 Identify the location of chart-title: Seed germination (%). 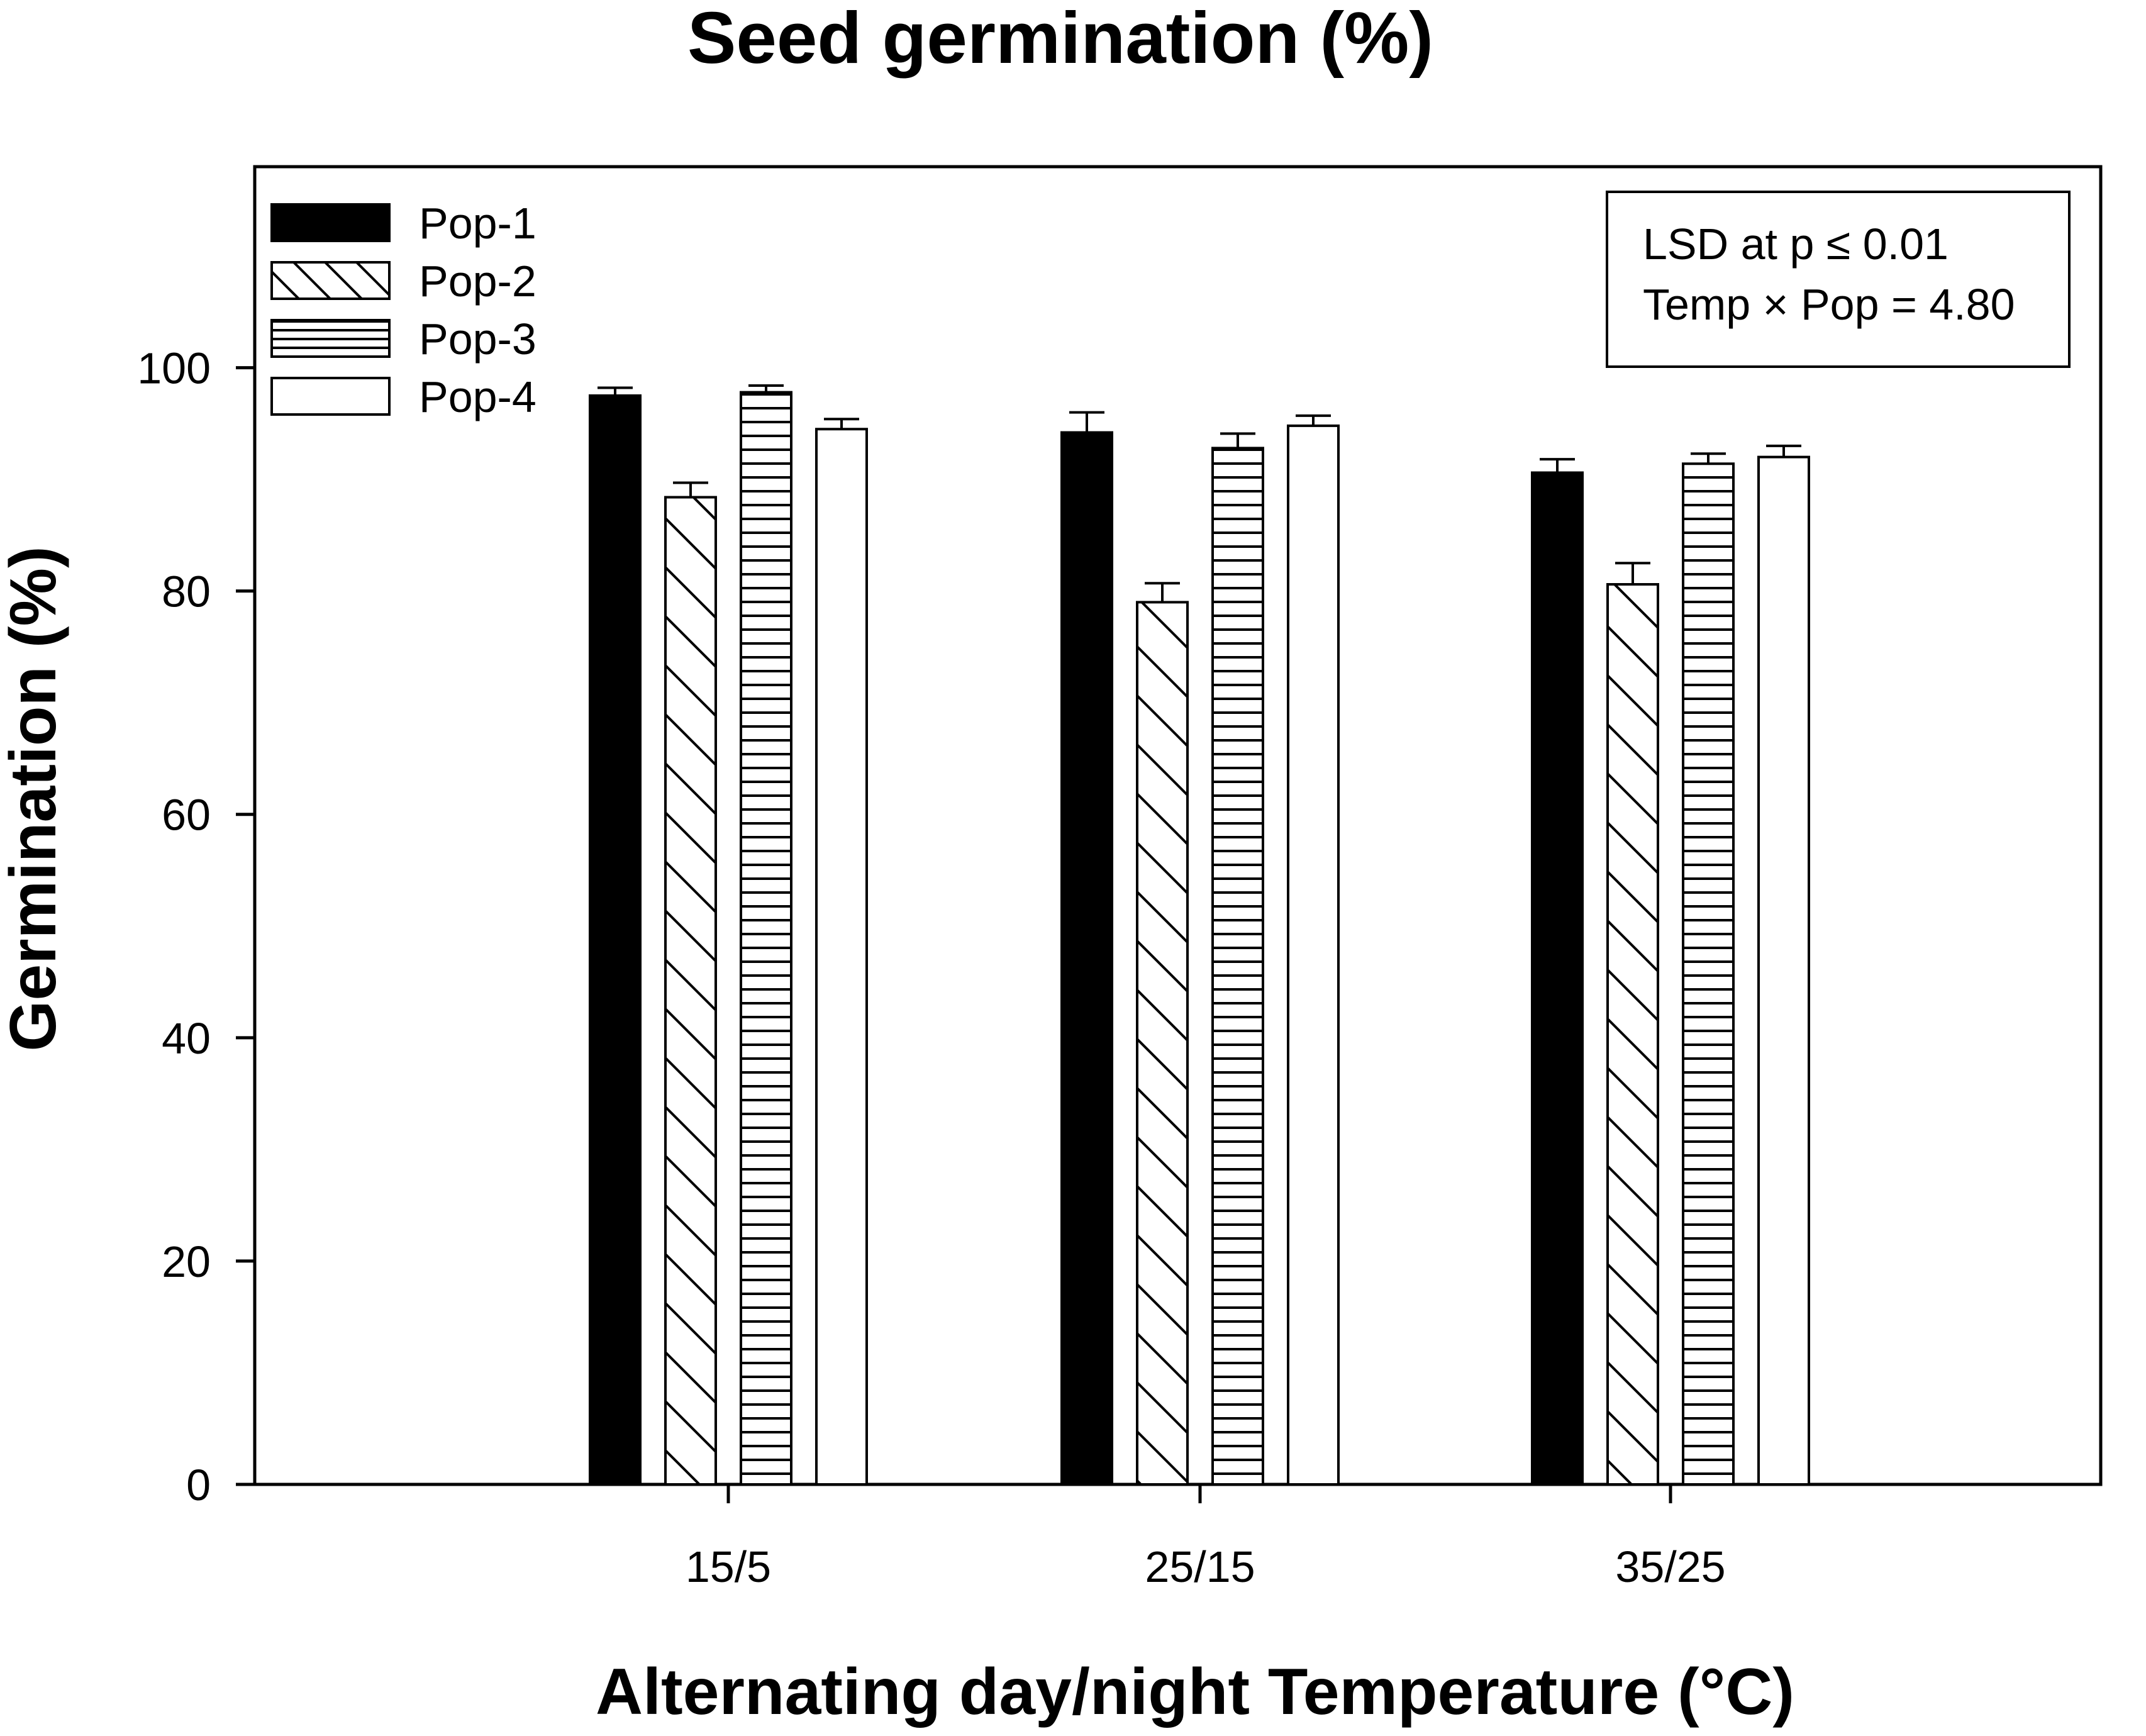
(1060, 39).